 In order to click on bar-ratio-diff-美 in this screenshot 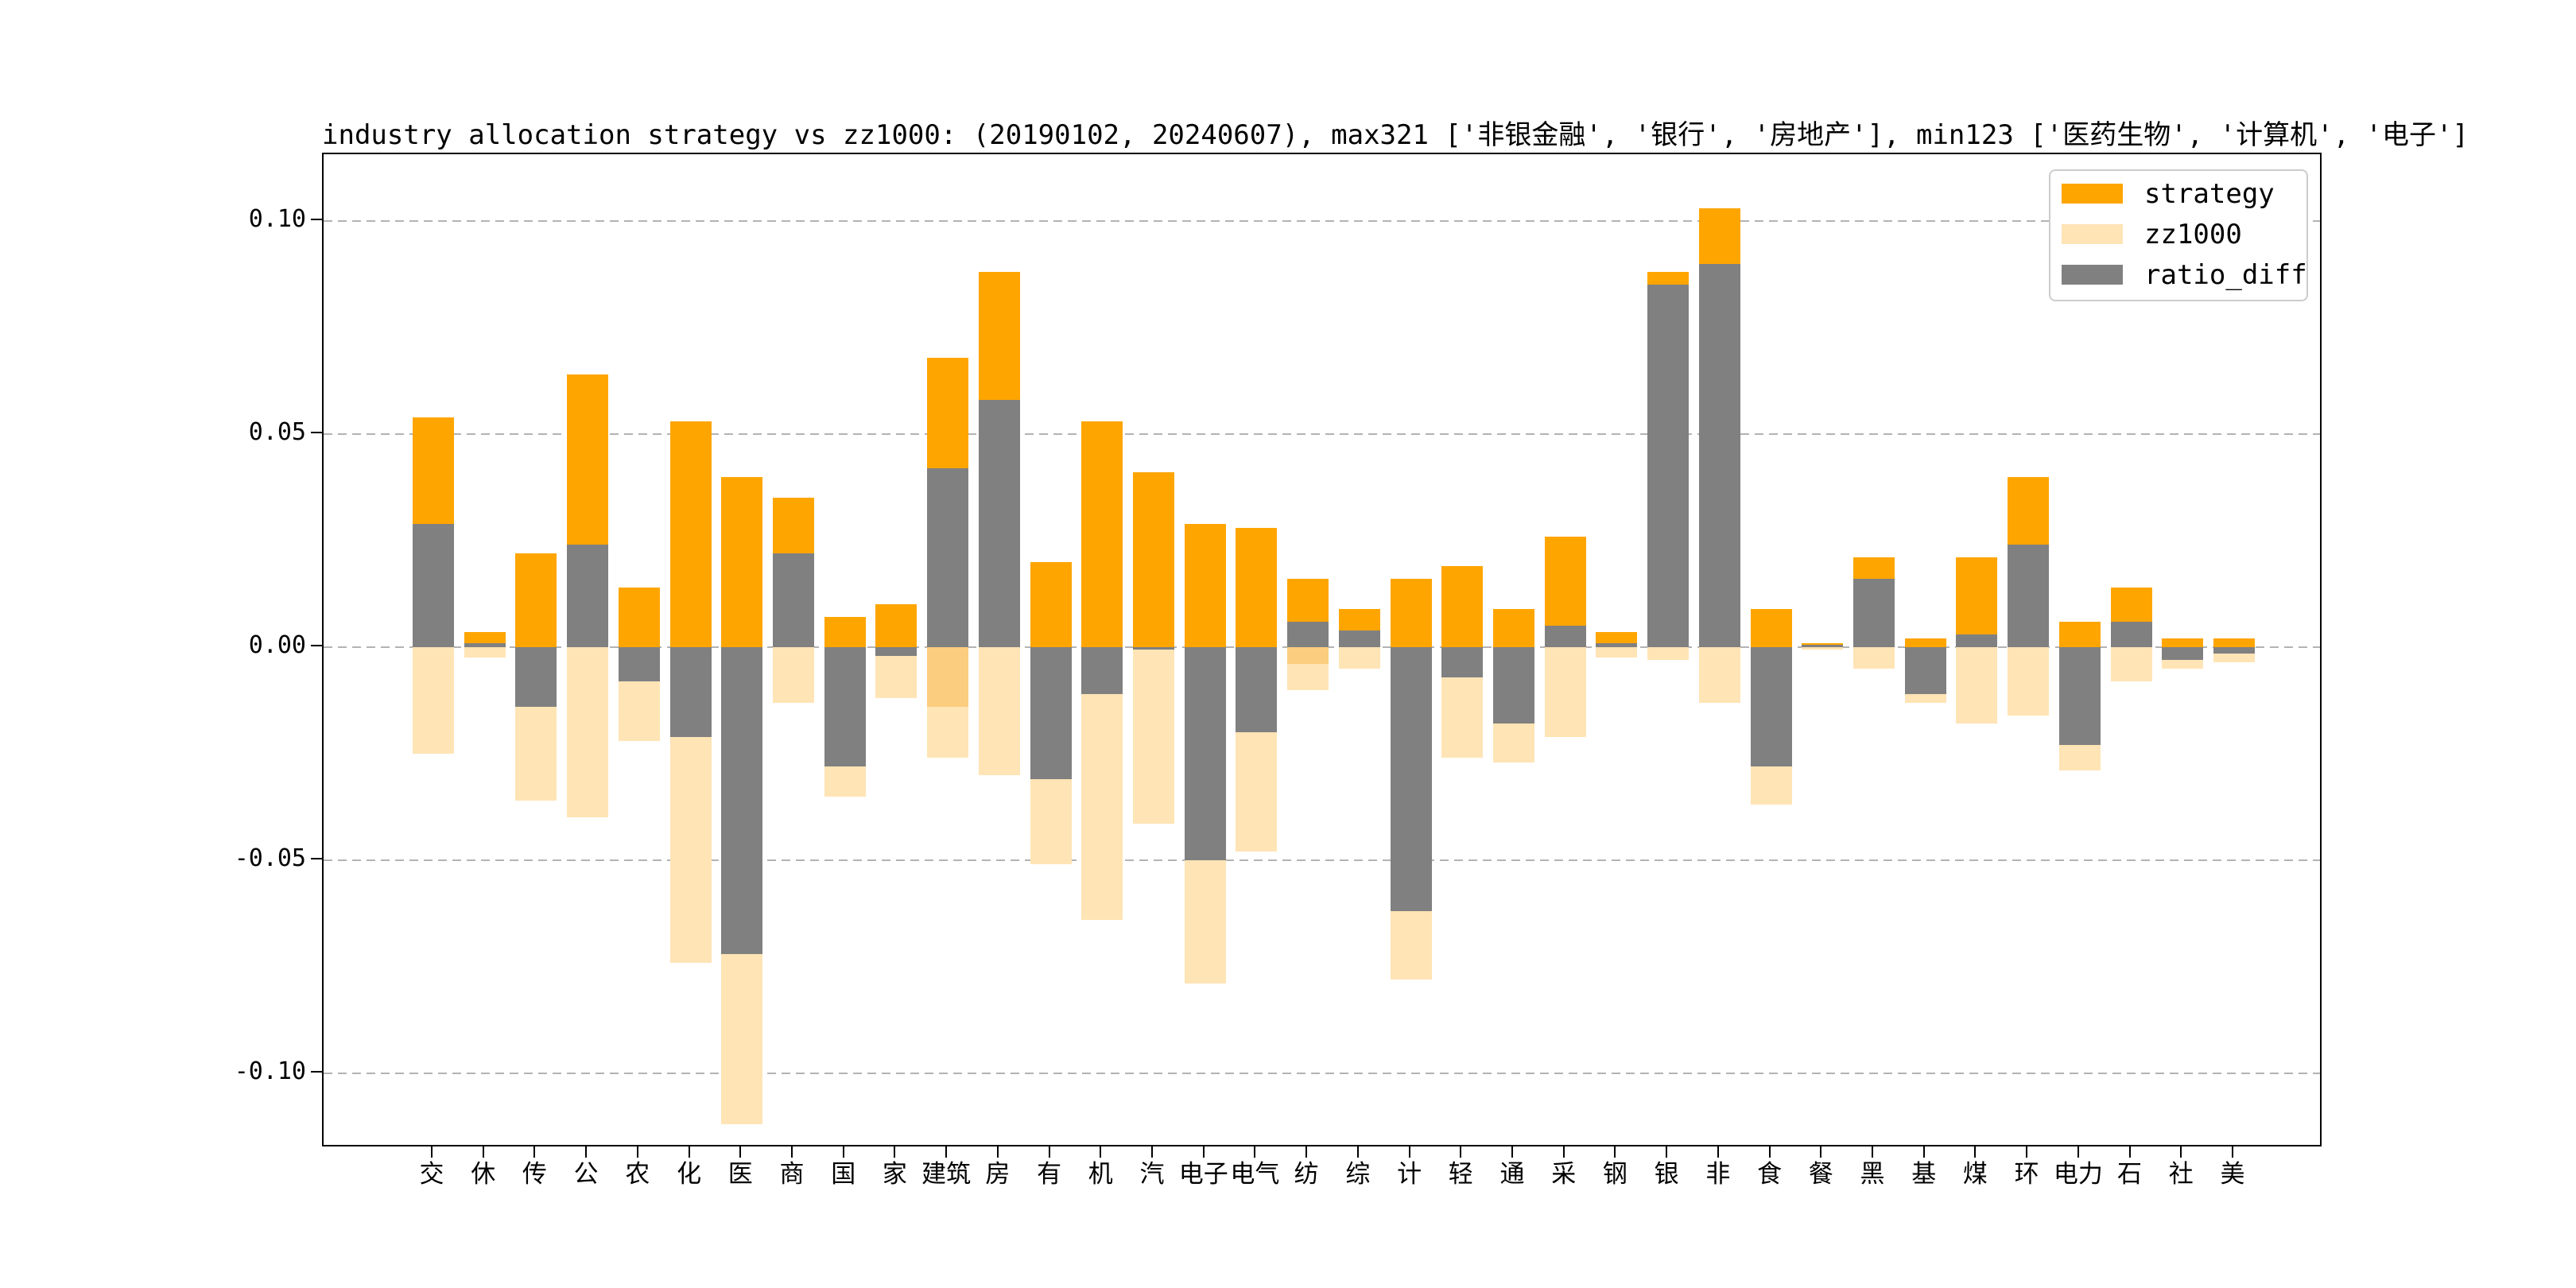, I will do `click(2234, 650)`.